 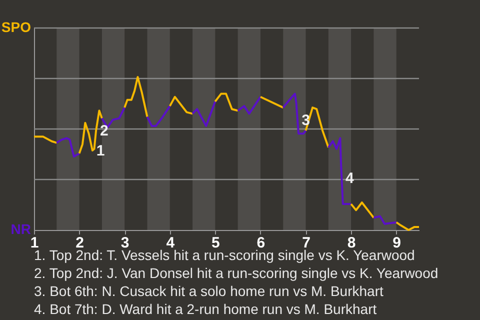 I want to click on text: 3. Bot 6th: N. Cusack hit a solo home run vs M. Burkhart, so click(x=209, y=291).